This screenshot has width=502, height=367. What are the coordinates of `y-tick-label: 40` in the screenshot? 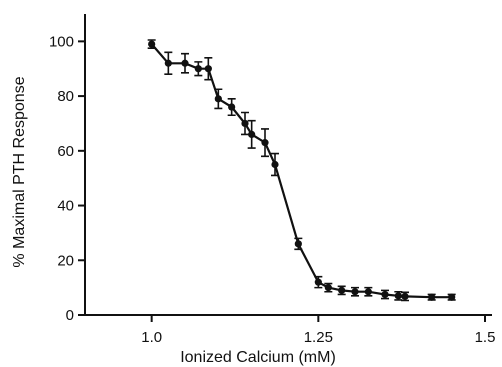 It's located at (65, 206).